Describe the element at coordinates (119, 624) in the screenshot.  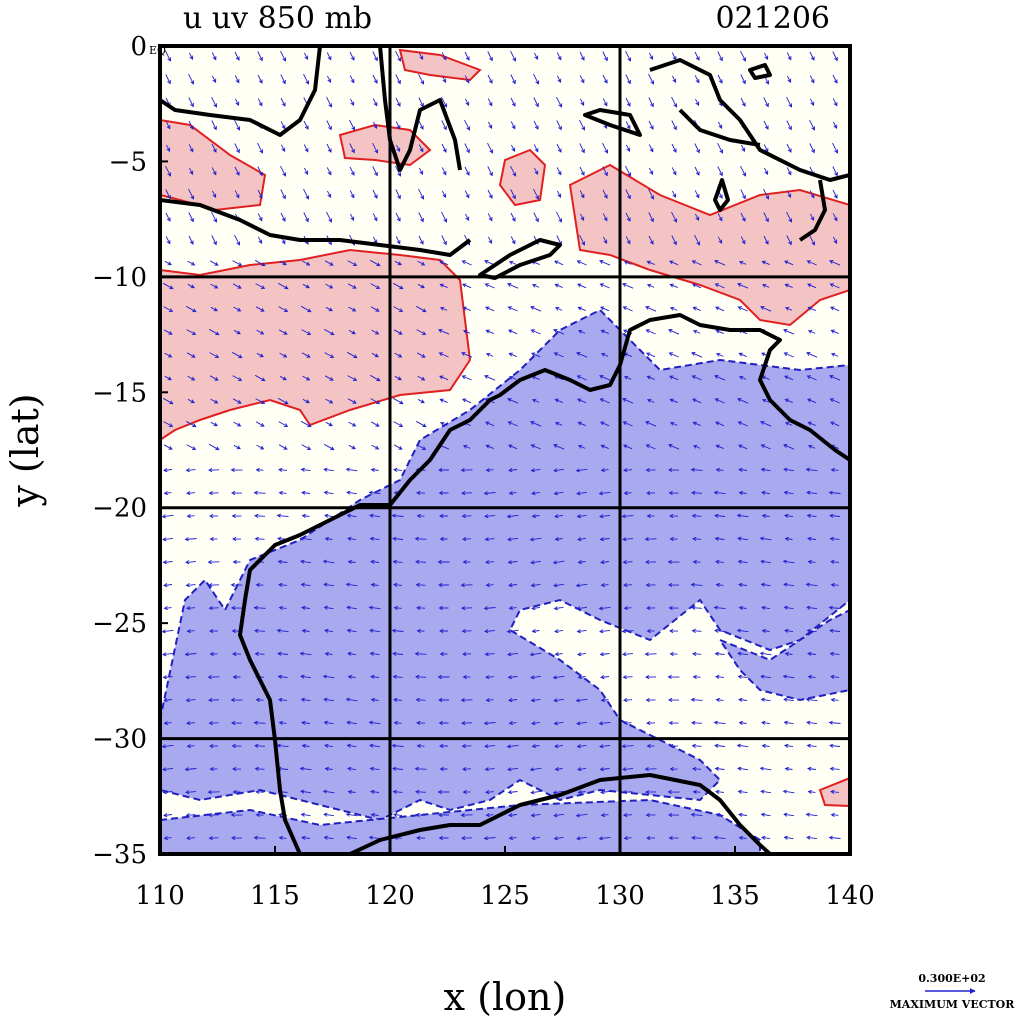
I see `y-tick-label: −25` at that location.